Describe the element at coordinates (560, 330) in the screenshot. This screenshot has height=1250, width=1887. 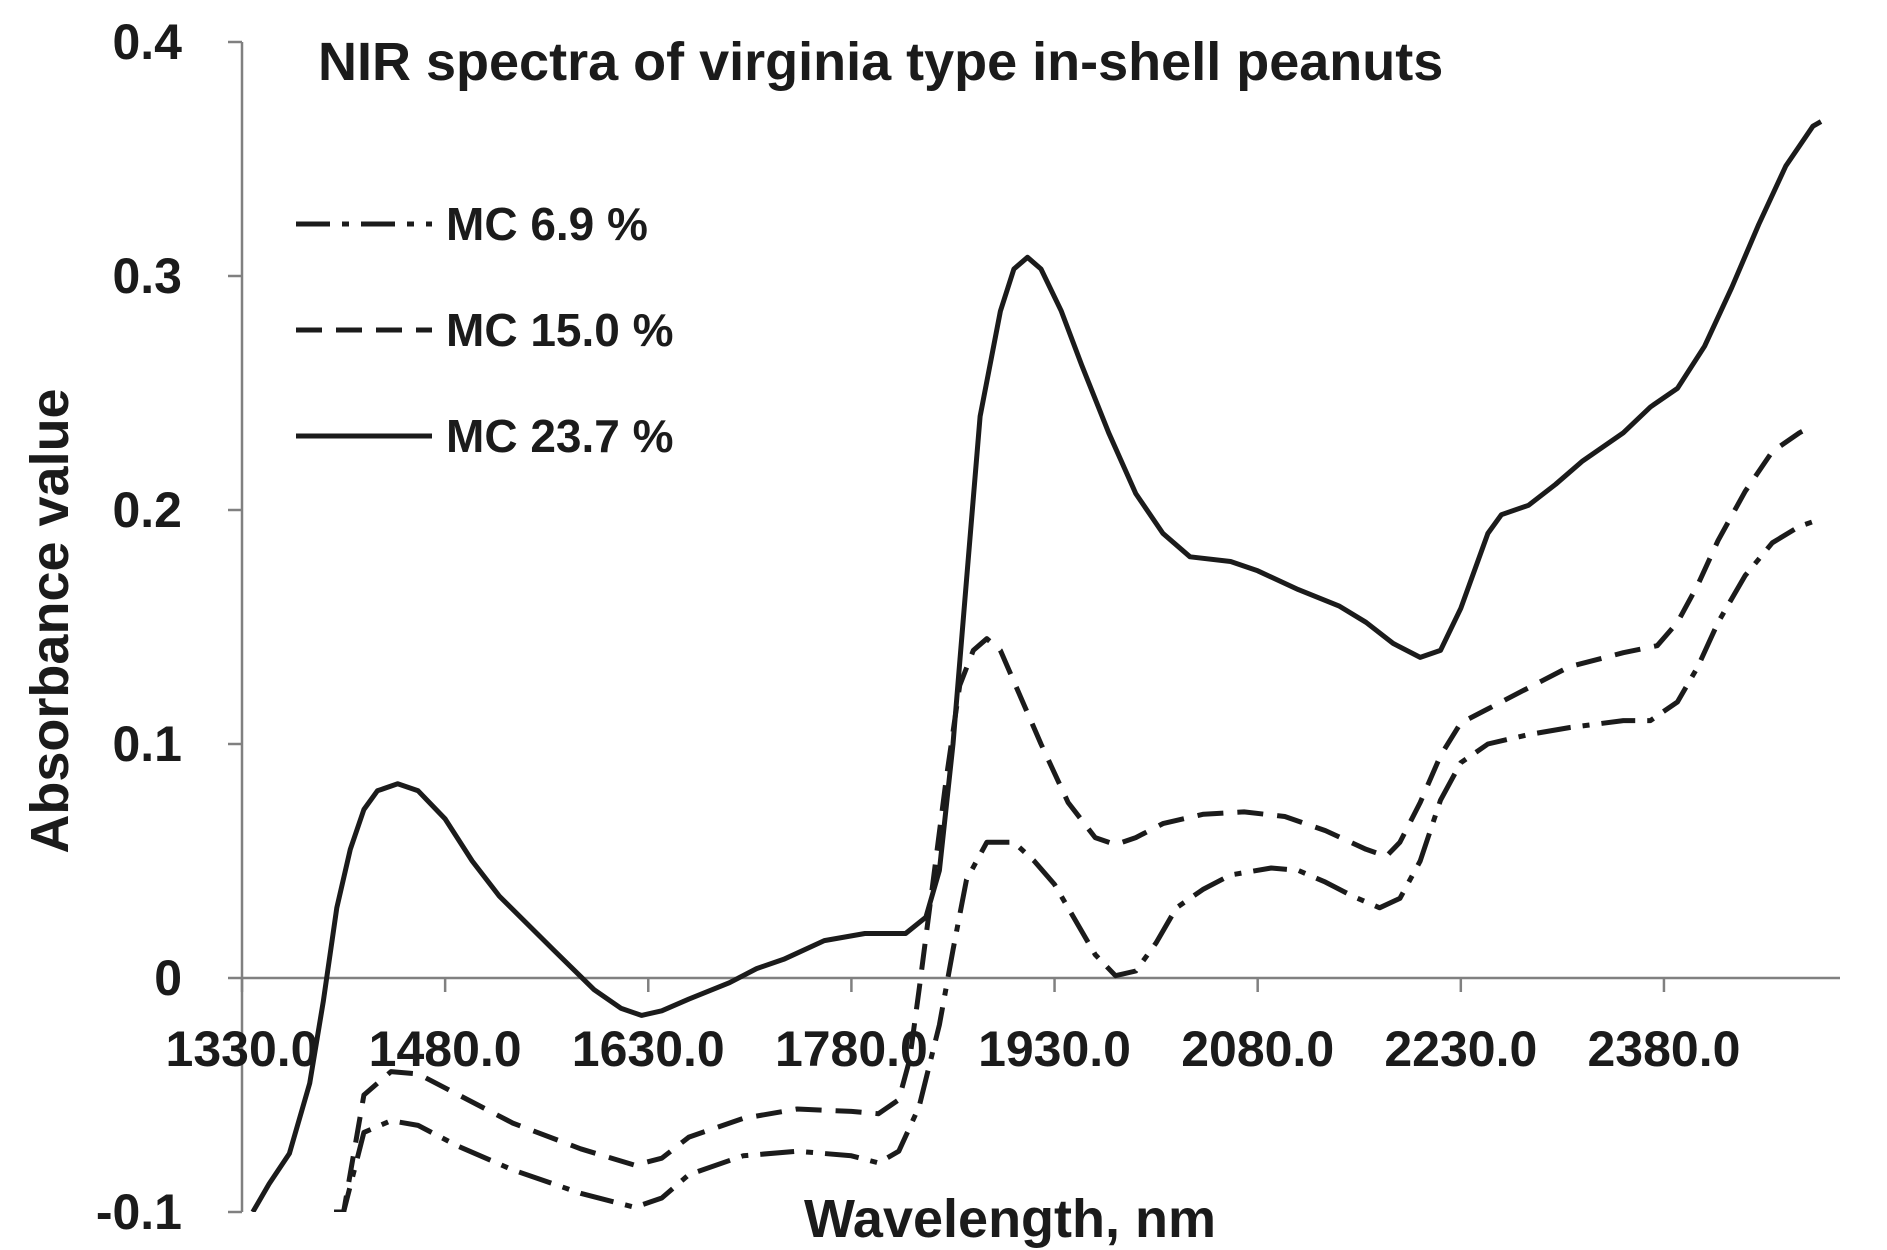
I see `legend-label-2: MC 15.0 %` at that location.